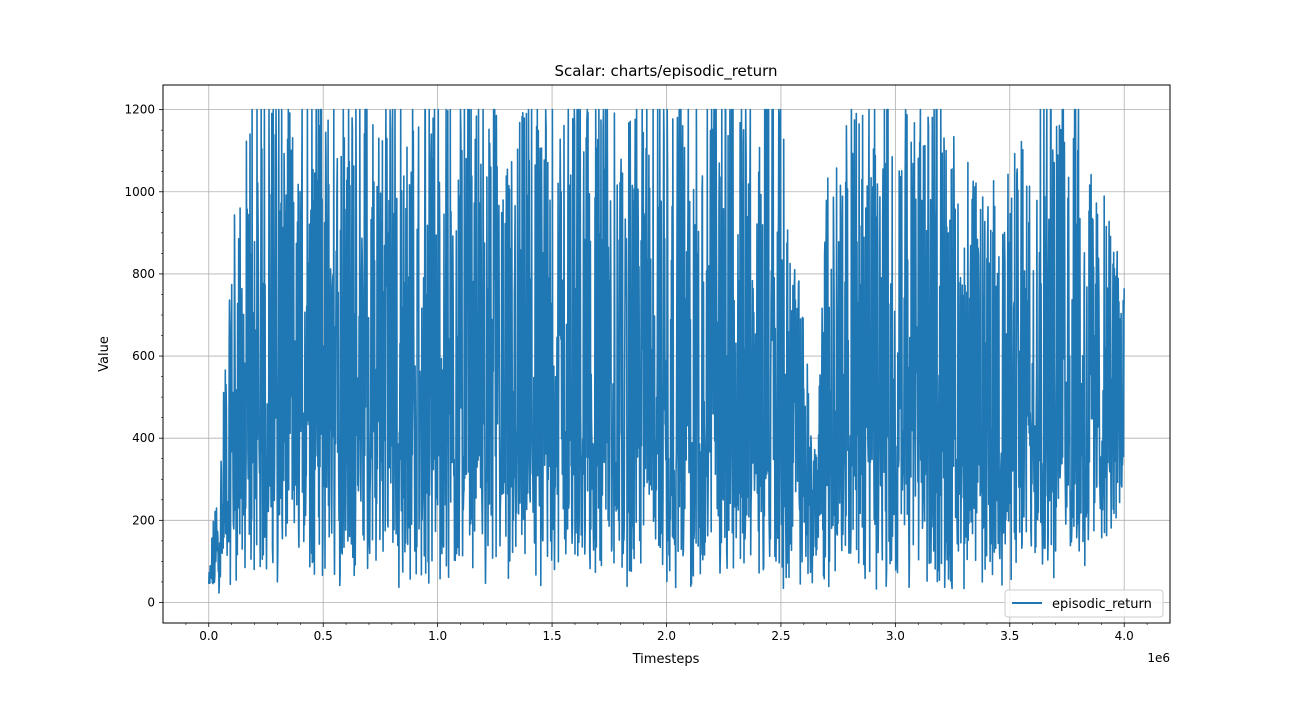 This screenshot has width=1300, height=704. I want to click on y-axis-label: Value, so click(104, 354).